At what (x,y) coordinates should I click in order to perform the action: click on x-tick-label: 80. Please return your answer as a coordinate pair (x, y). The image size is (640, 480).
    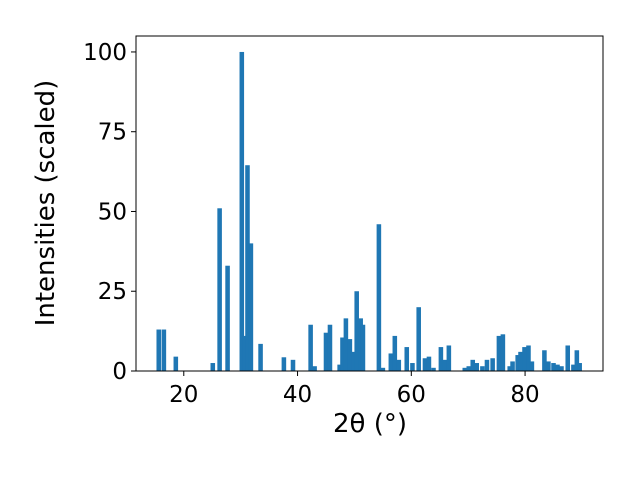
    Looking at the image, I should click on (524, 395).